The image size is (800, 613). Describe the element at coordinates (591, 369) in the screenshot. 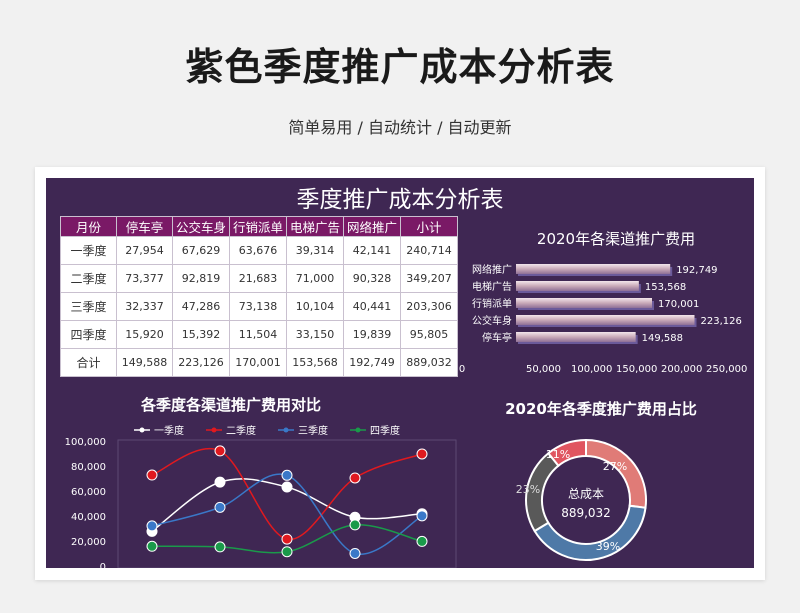

I see `bar-axis-tick: 100,000` at that location.